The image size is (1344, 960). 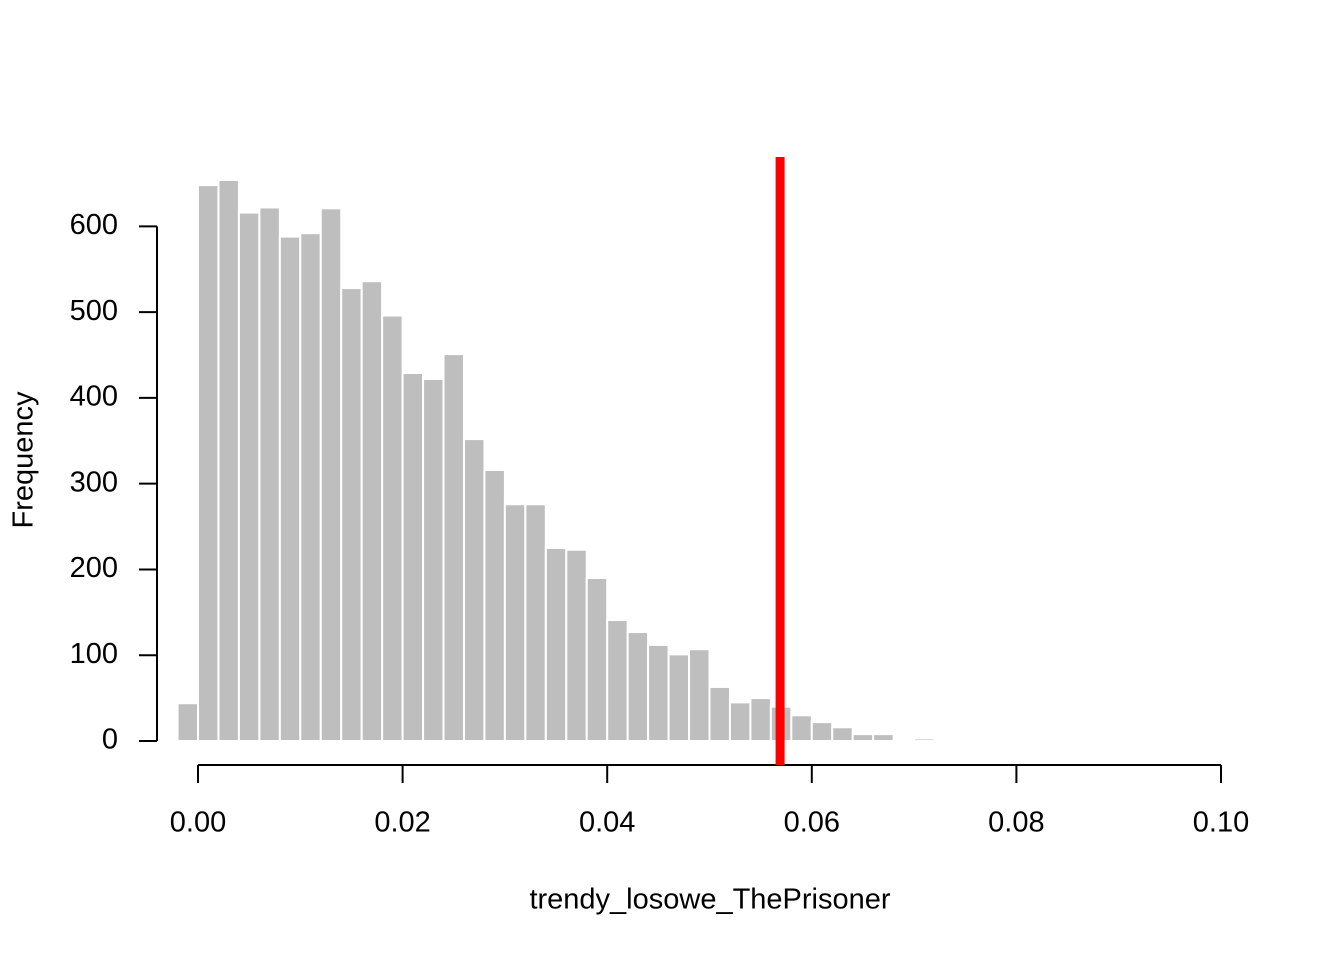 I want to click on y-tick-label: 400, so click(x=94, y=397).